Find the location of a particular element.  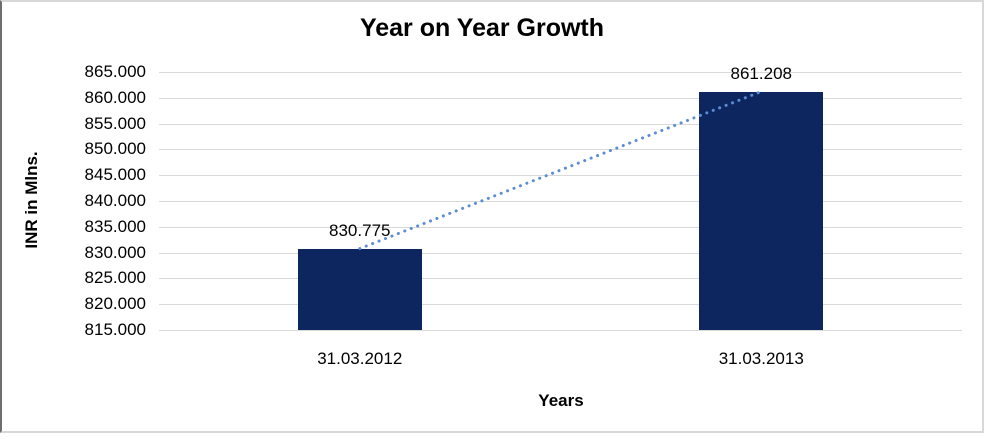

x-tick-label: 31.03.2013 is located at coordinates (761, 358).